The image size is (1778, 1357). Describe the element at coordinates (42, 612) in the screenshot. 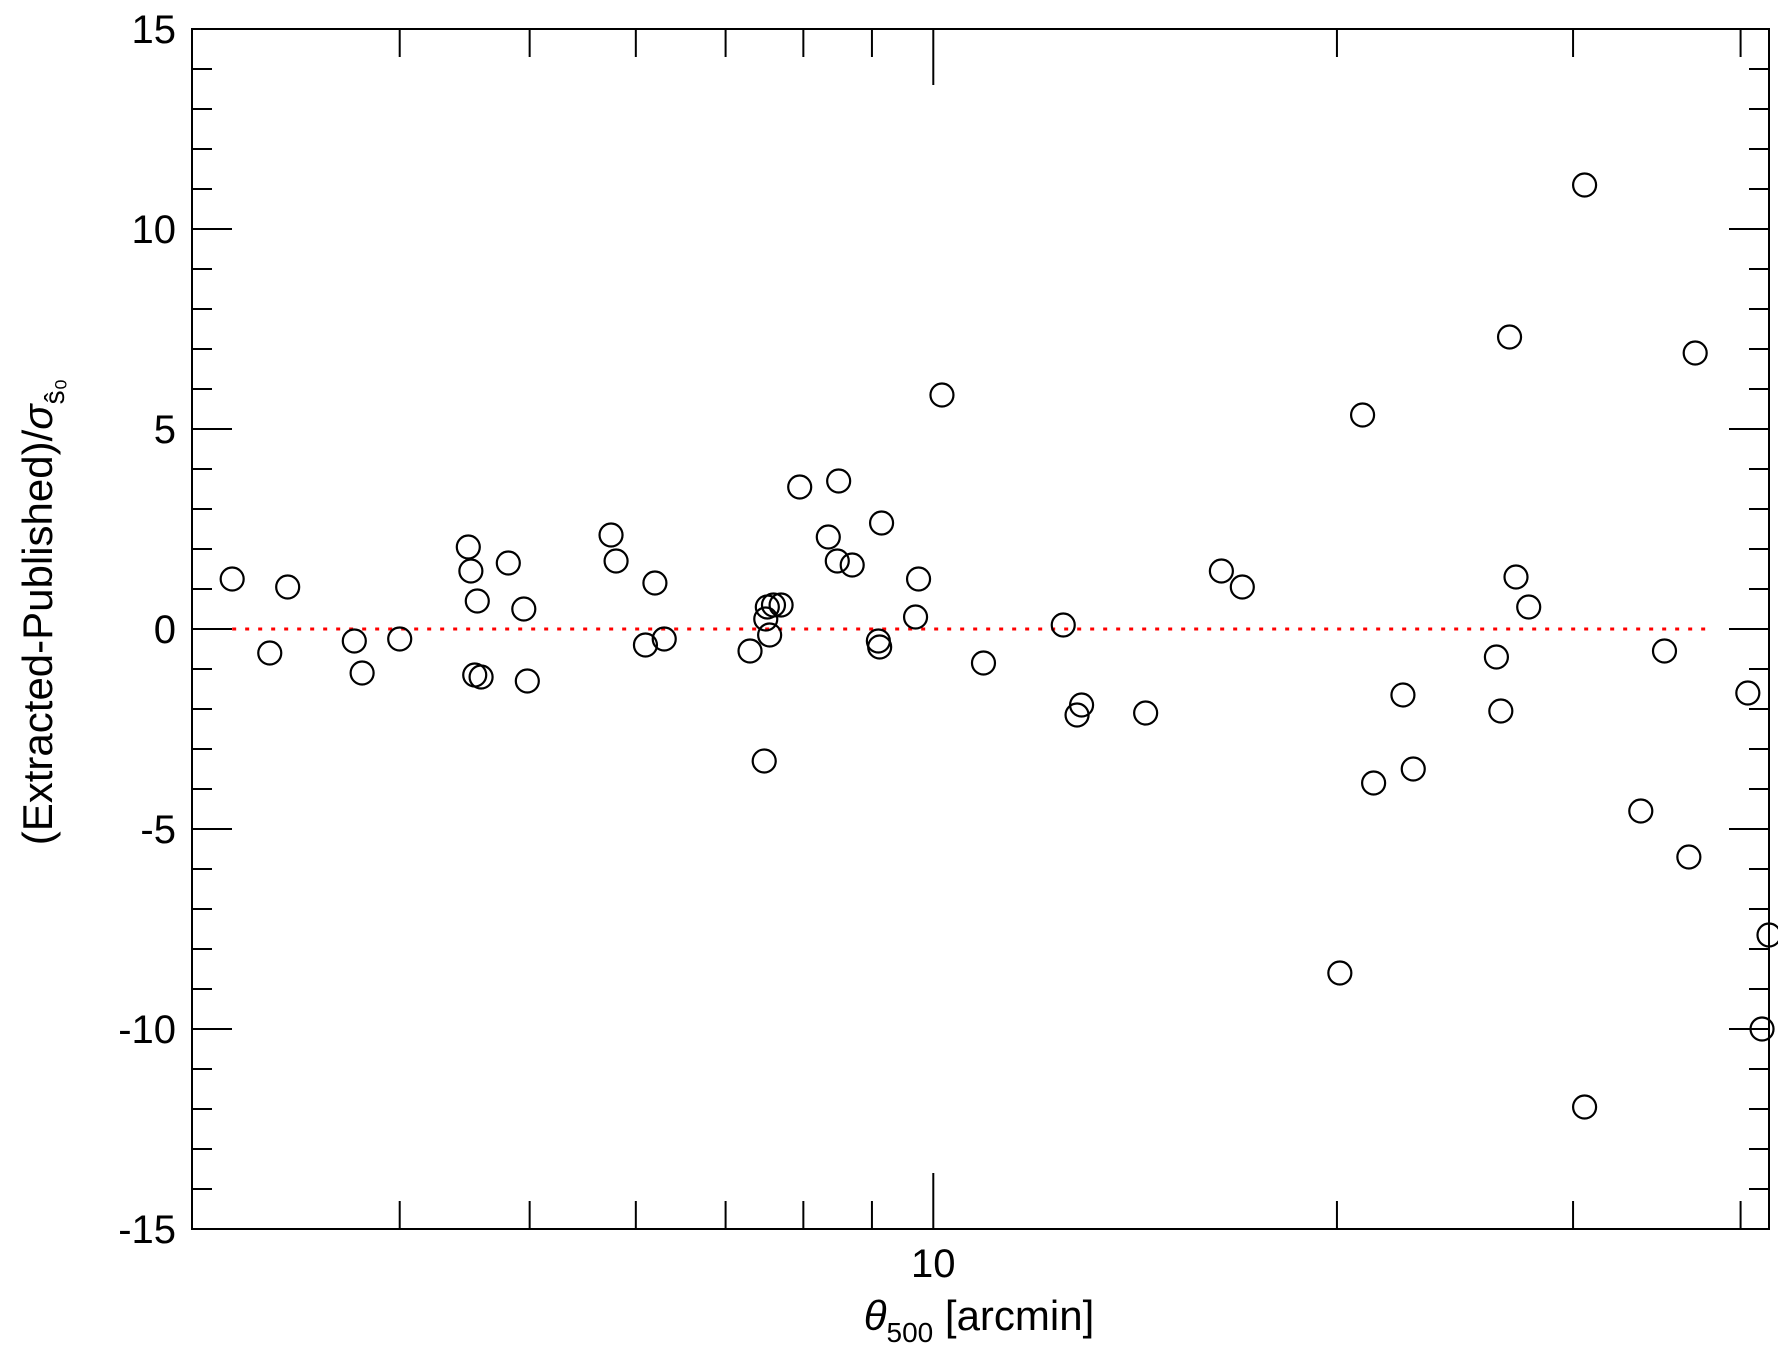

I see `y-axis-label: (Extracted-Published)/σŝ₀` at that location.